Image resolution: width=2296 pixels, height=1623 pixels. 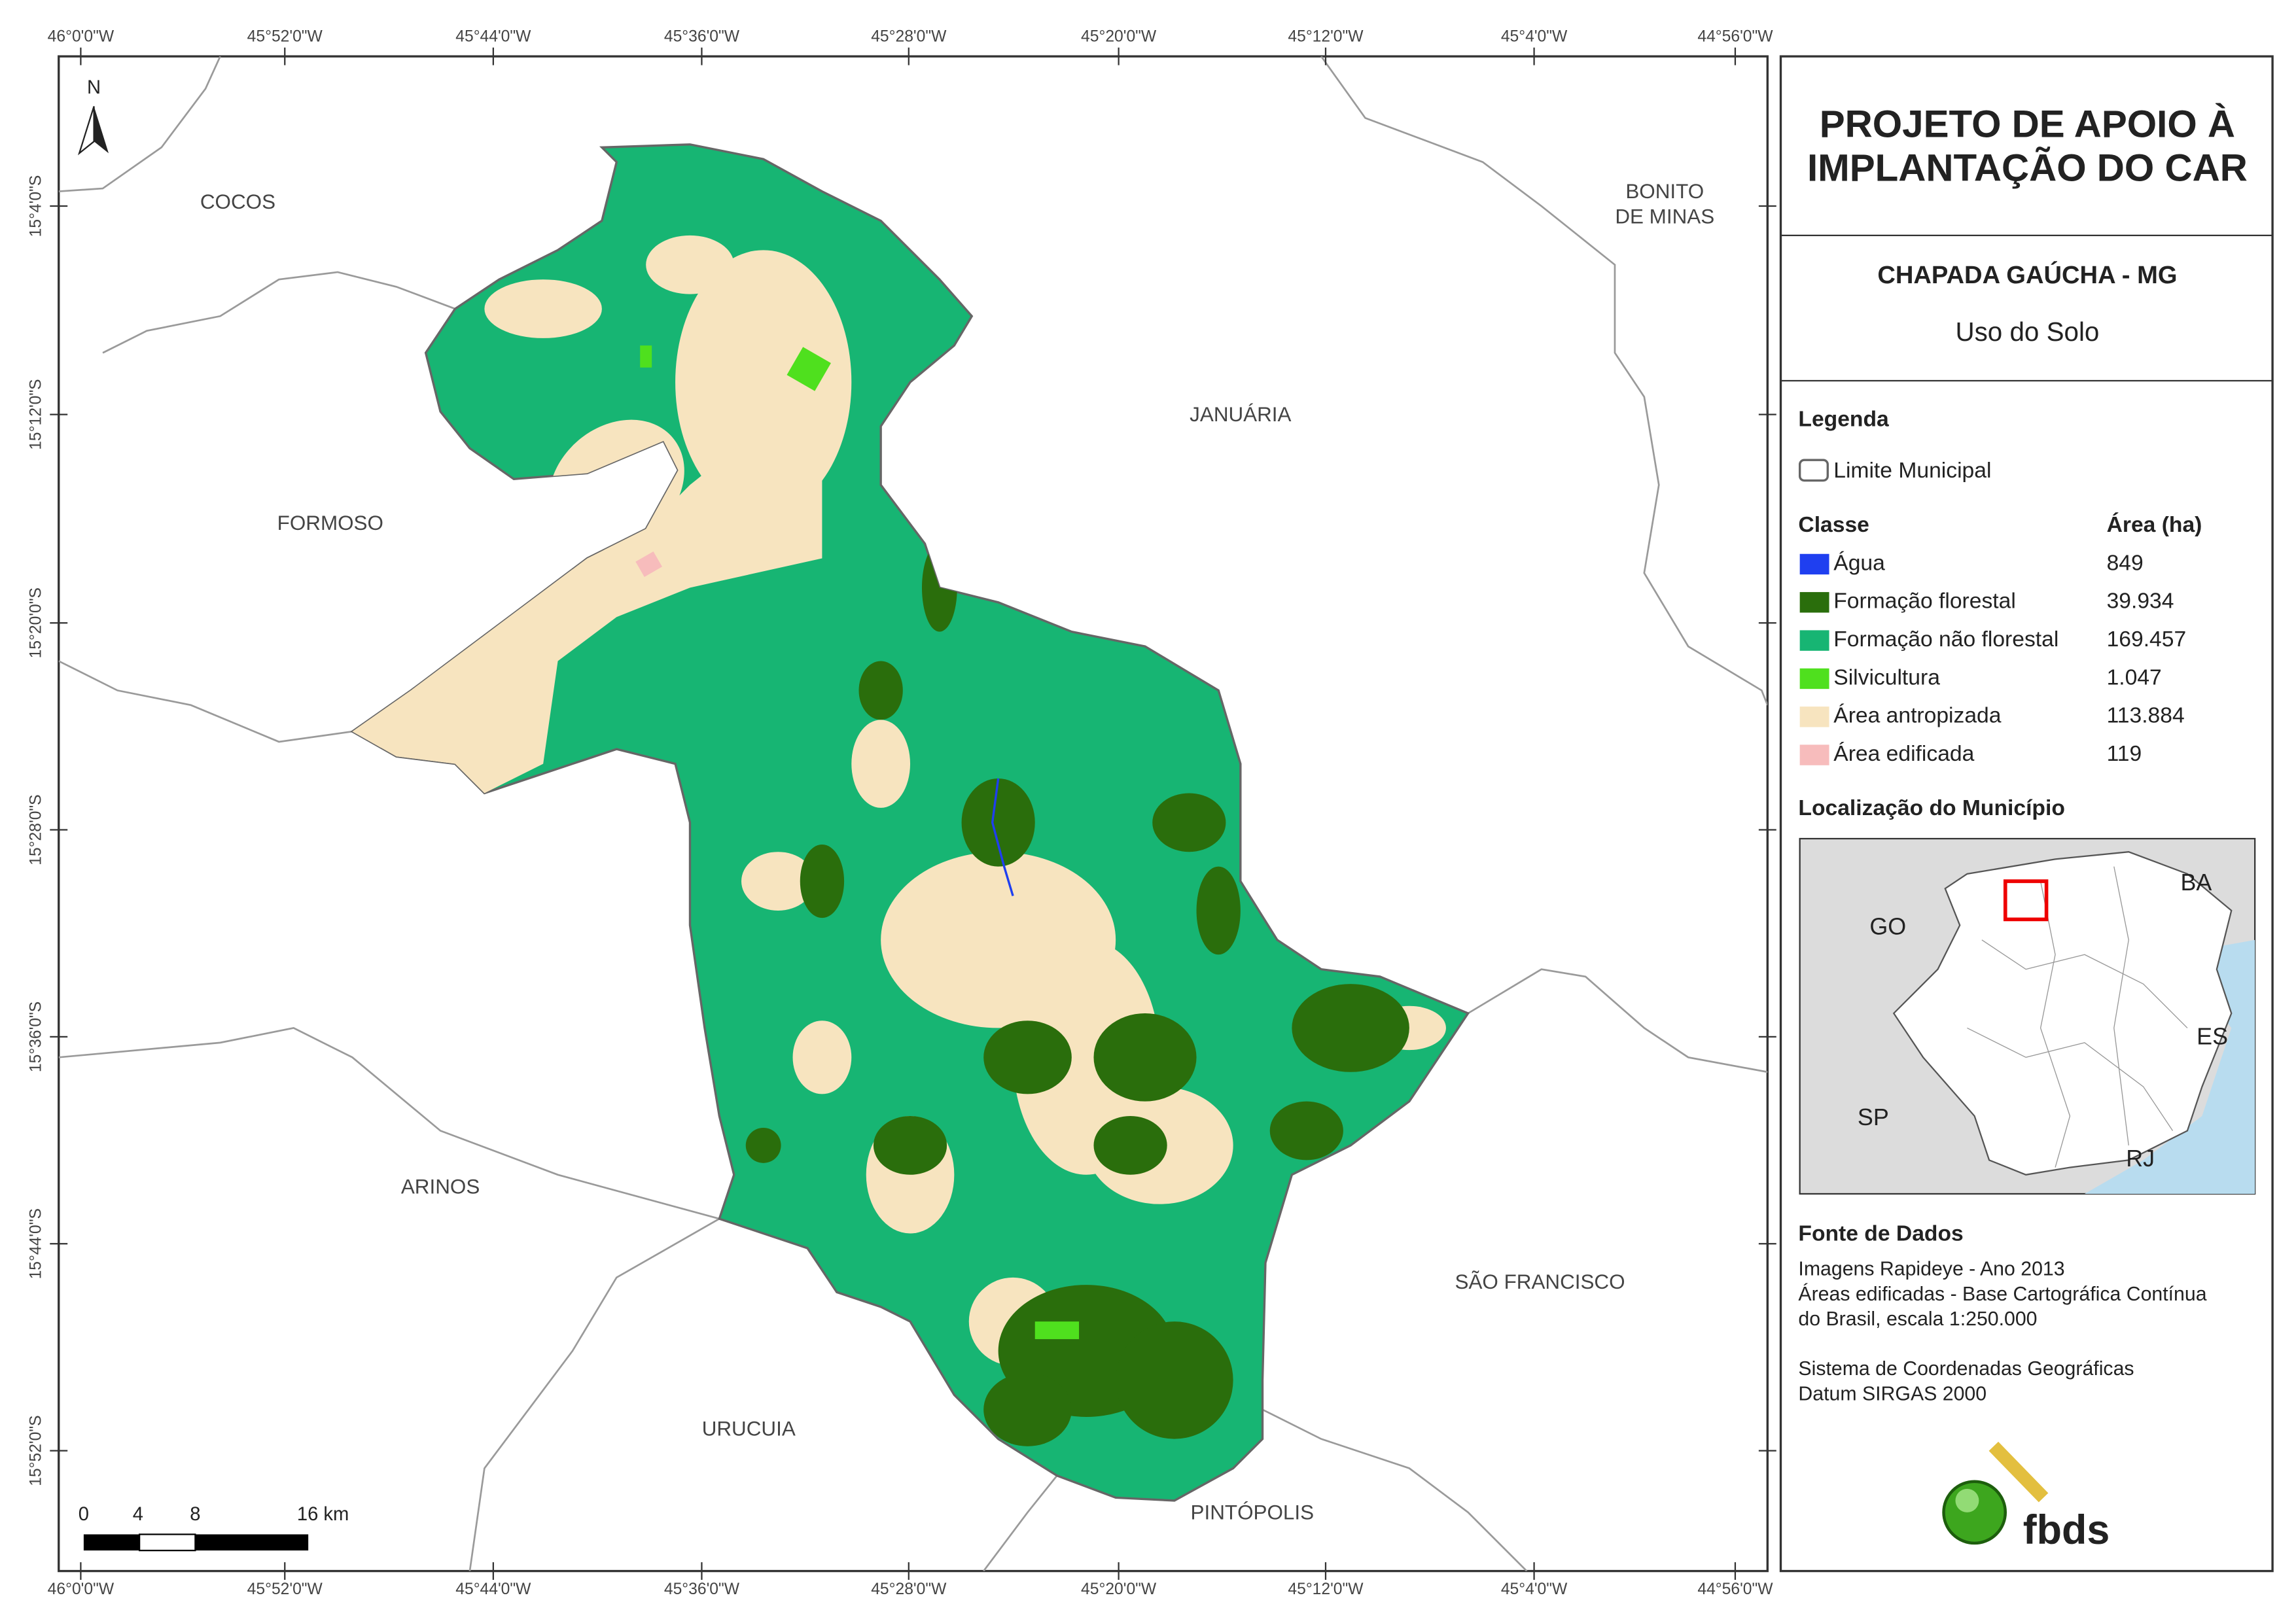 What do you see at coordinates (1931, 1270) in the screenshot?
I see `sources-line: Imagens Rapideye - Ano 2013` at bounding box center [1931, 1270].